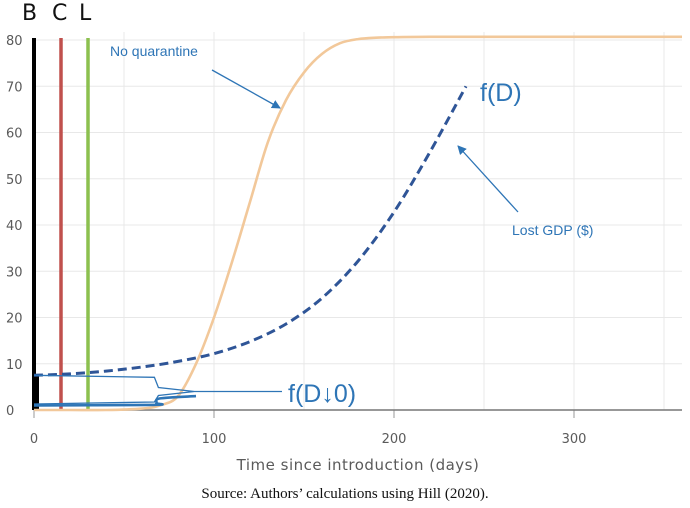 The image size is (690, 508). Describe the element at coordinates (14, 180) in the screenshot. I see `y-tick-label: 50` at that location.